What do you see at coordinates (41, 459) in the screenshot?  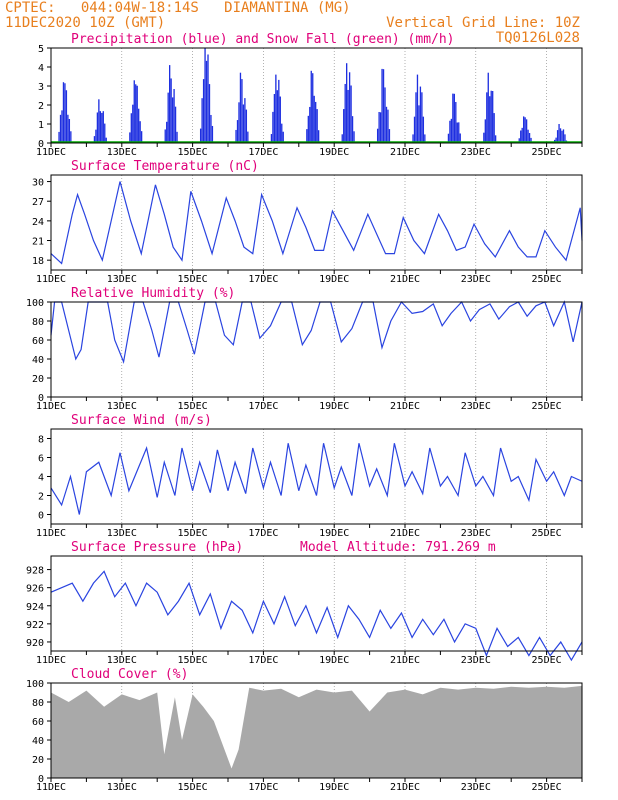 I see `y-tick-label: 6` at bounding box center [41, 459].